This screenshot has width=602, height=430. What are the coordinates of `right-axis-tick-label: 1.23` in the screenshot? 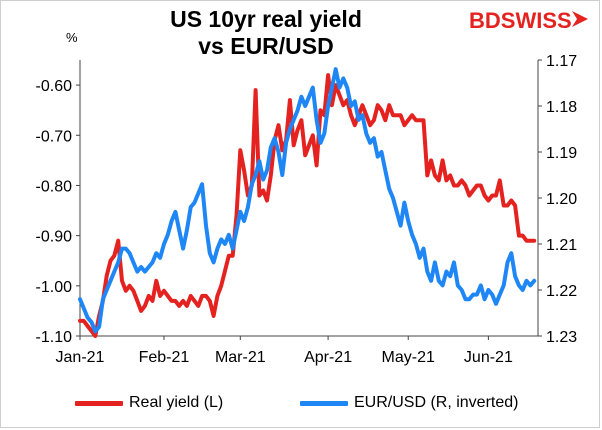 It's located at (561, 337).